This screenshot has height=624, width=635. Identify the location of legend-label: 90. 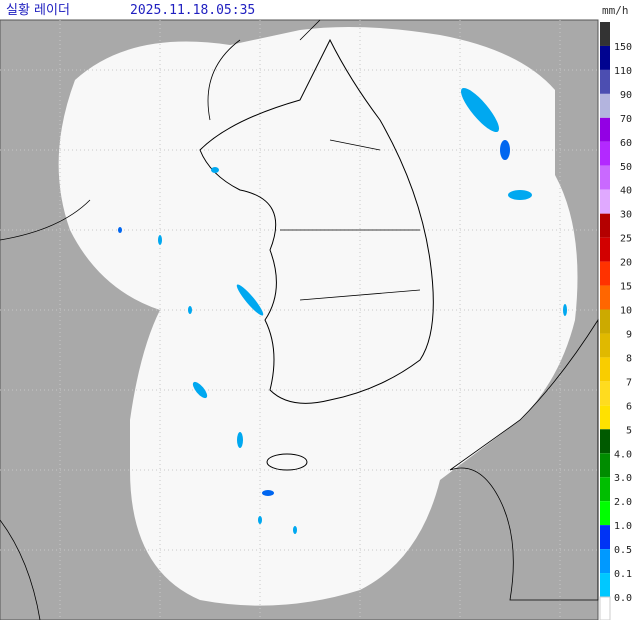
(626, 95).